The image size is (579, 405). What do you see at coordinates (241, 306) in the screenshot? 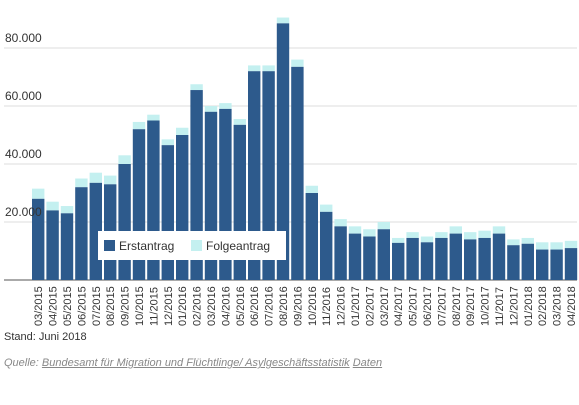
I see `x-tick-label: 05/2016` at bounding box center [241, 306].